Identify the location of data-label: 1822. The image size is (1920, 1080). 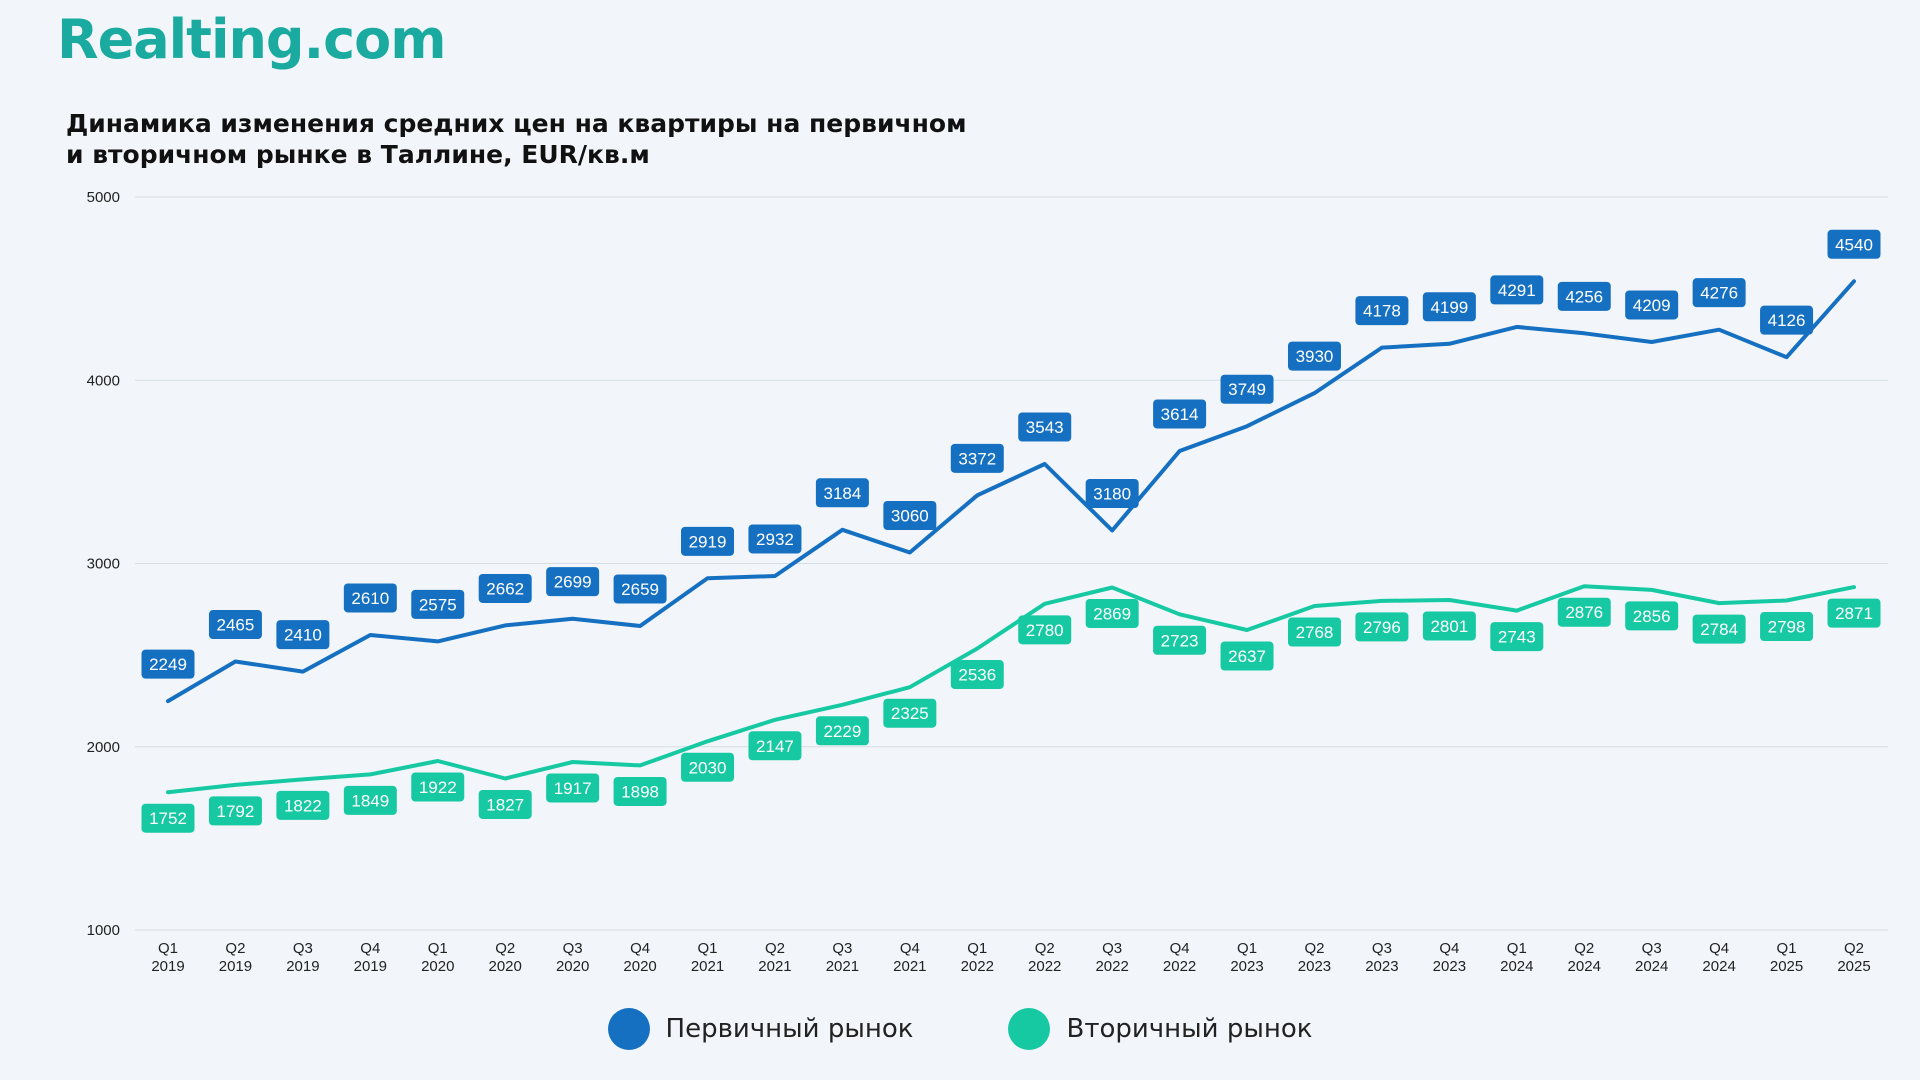
(303, 805).